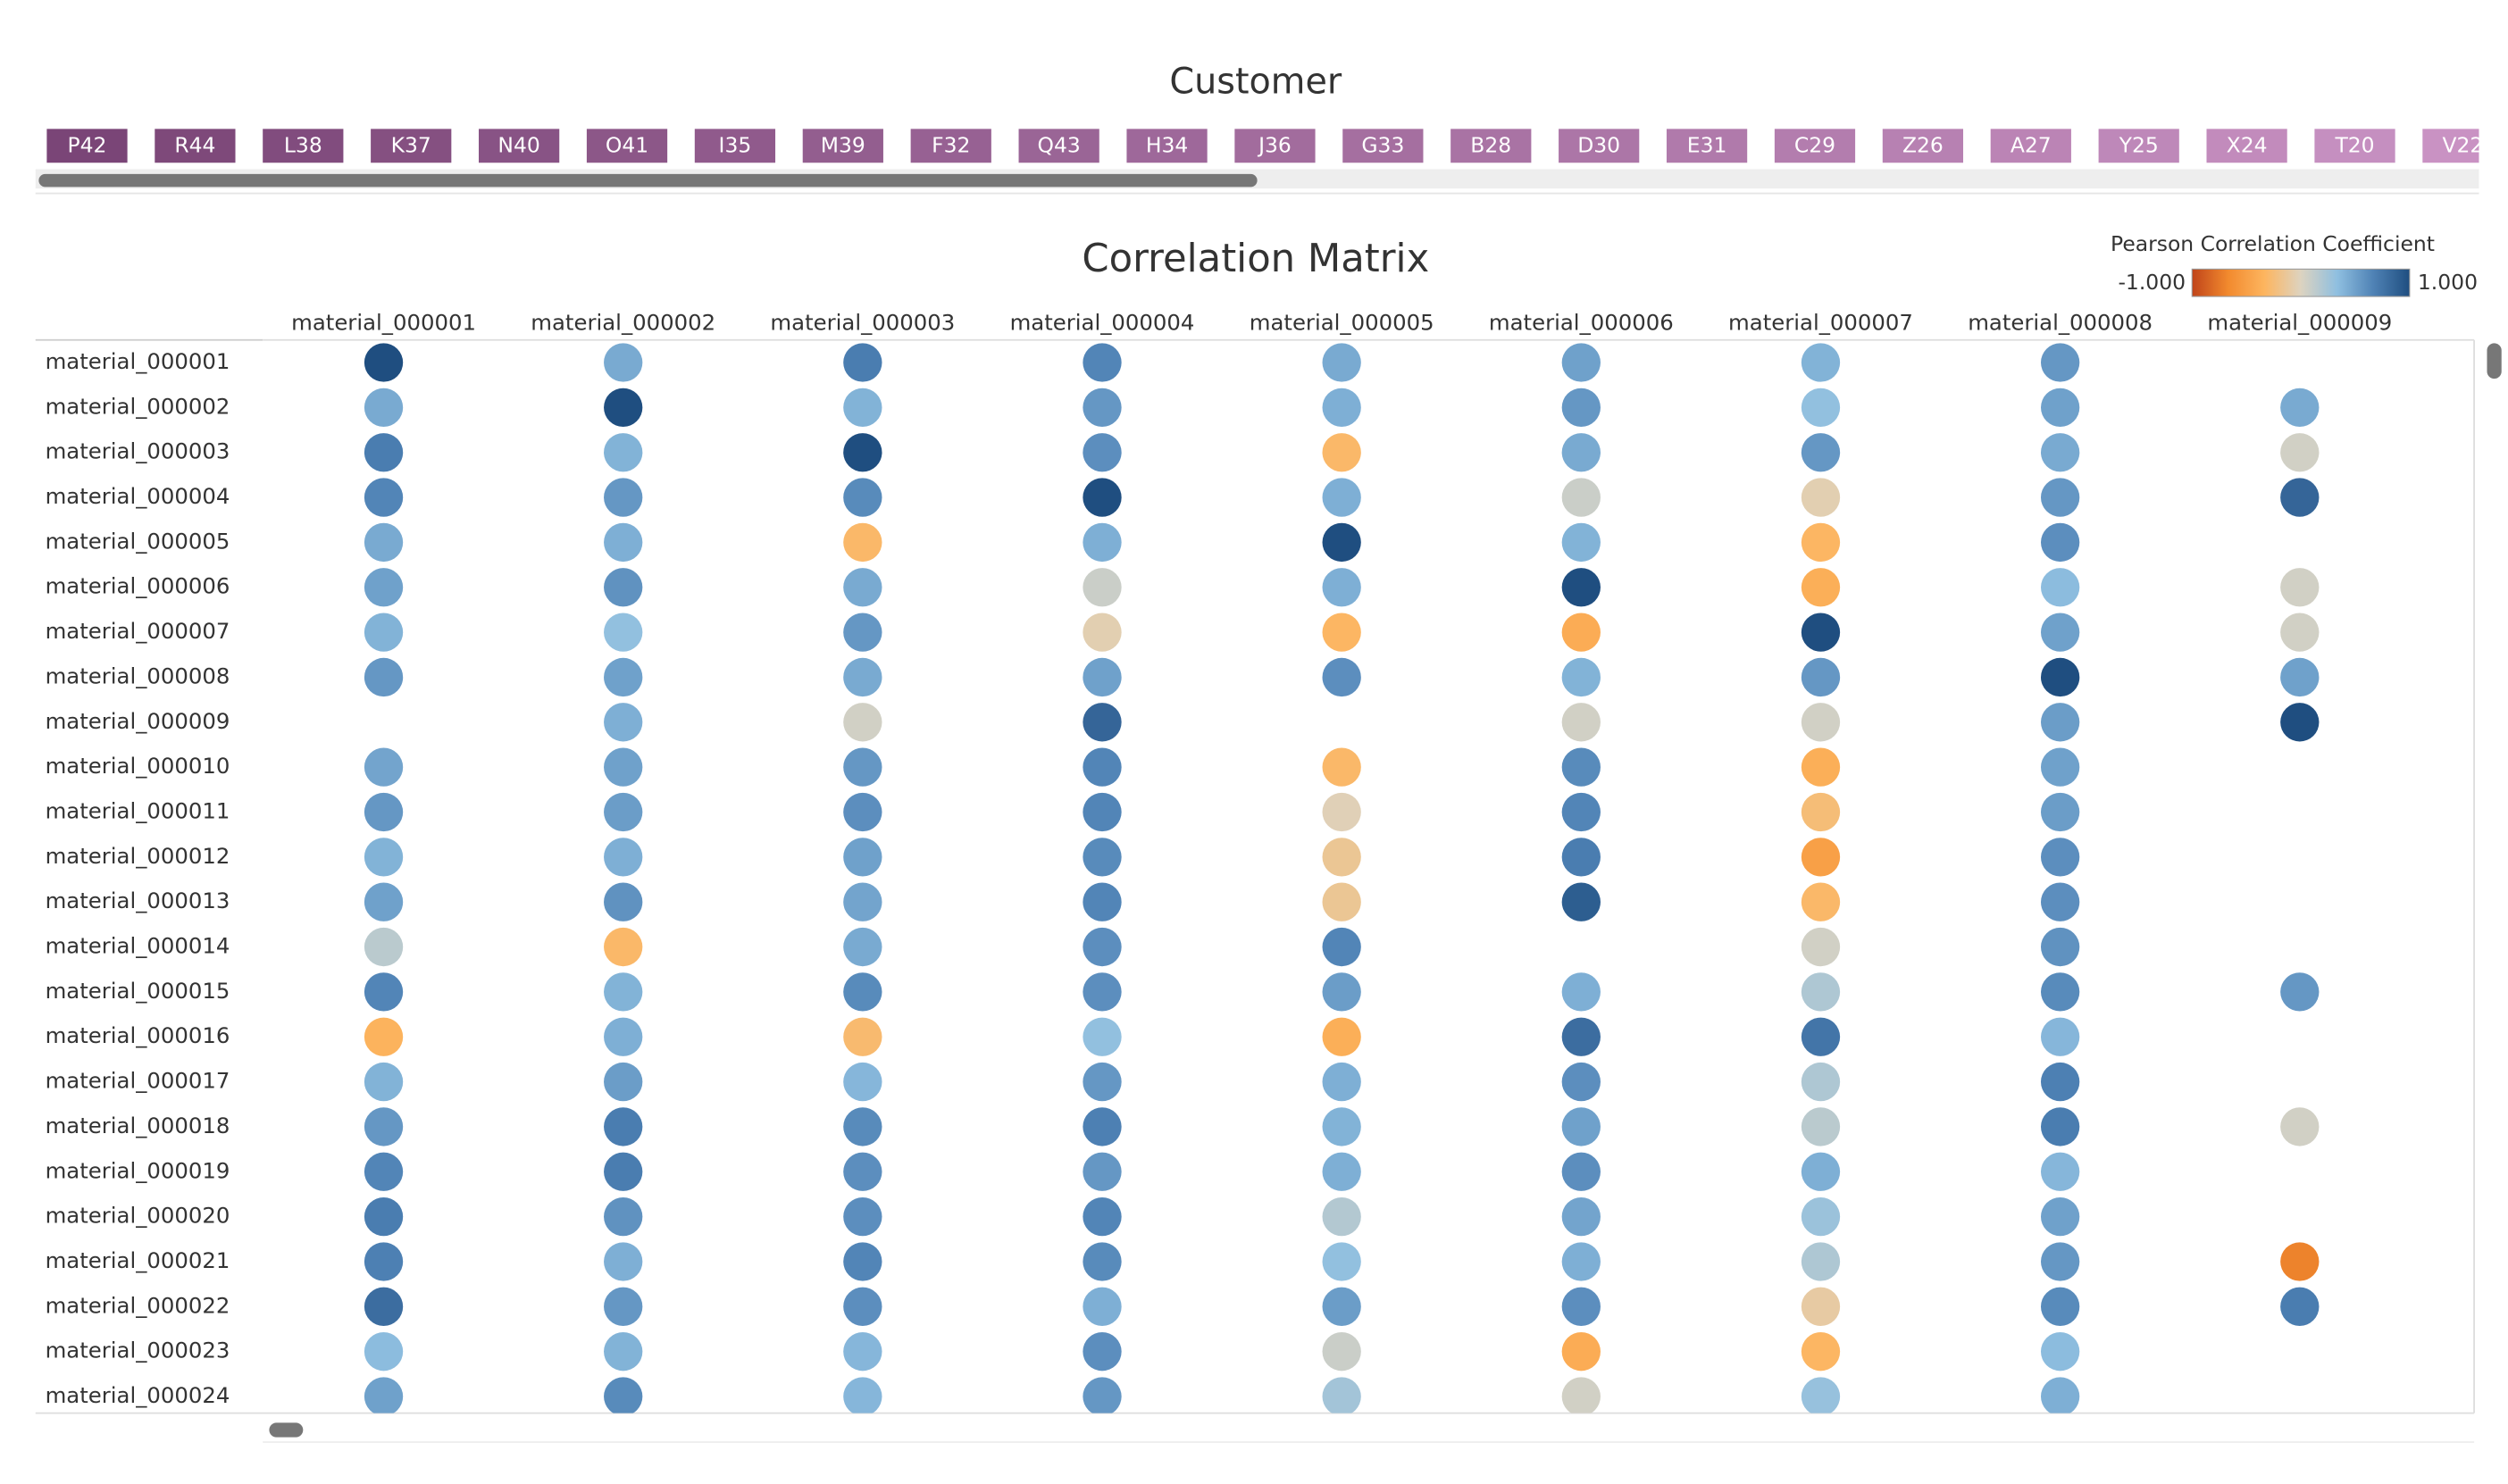  I want to click on filter-button-label: Y25, so click(2139, 145).